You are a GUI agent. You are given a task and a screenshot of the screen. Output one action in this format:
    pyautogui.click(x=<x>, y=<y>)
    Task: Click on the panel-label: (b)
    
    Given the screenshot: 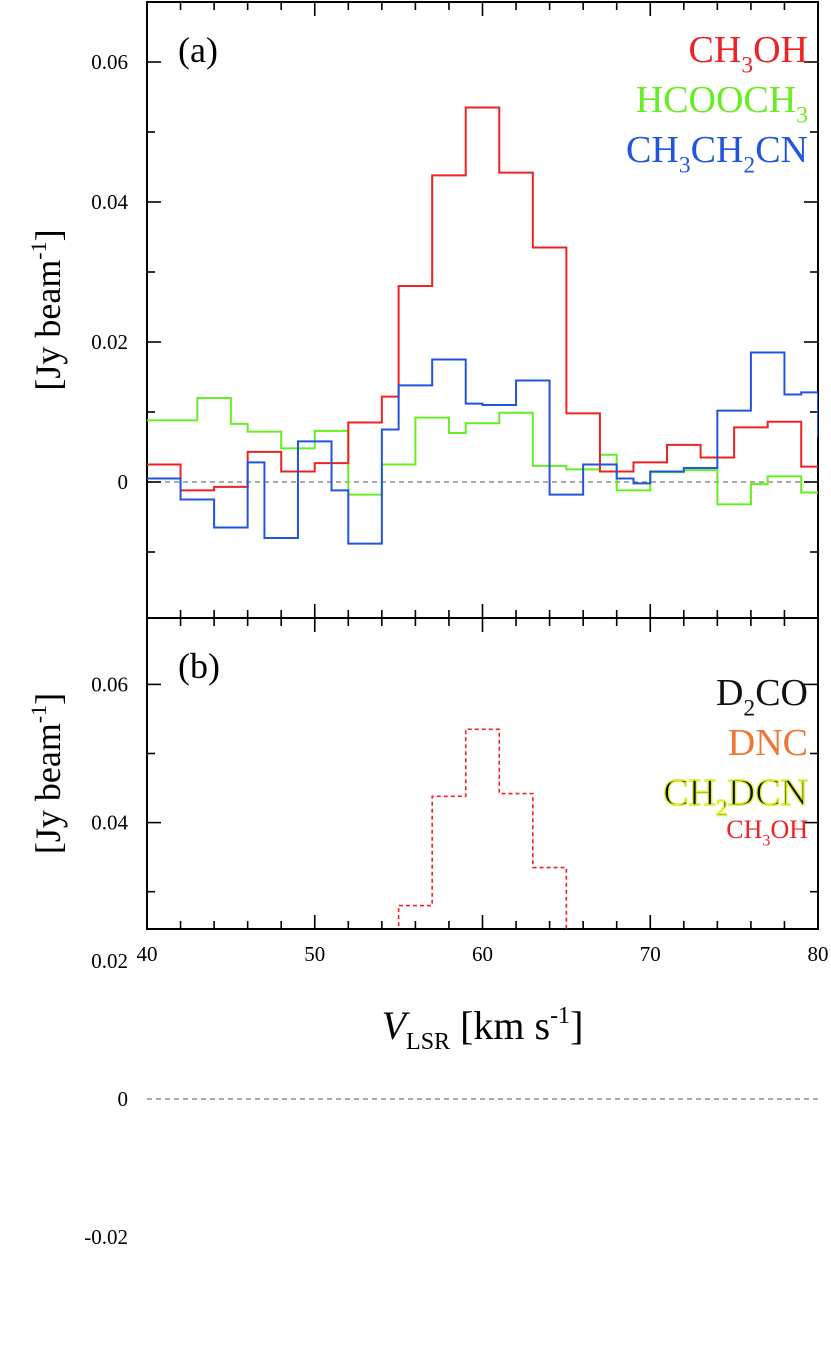 What is the action you would take?
    pyautogui.click(x=199, y=666)
    